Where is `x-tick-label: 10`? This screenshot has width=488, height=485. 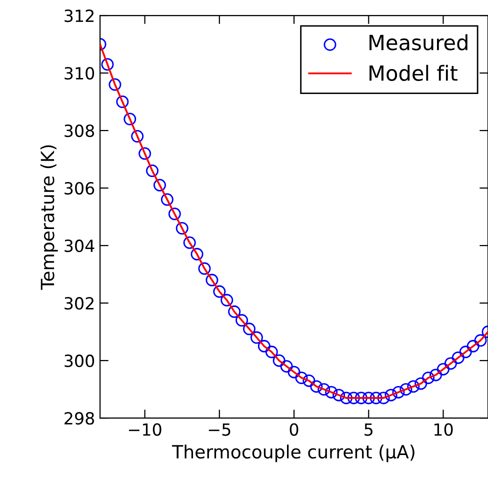
x-tick-label: 10 is located at coordinates (443, 429).